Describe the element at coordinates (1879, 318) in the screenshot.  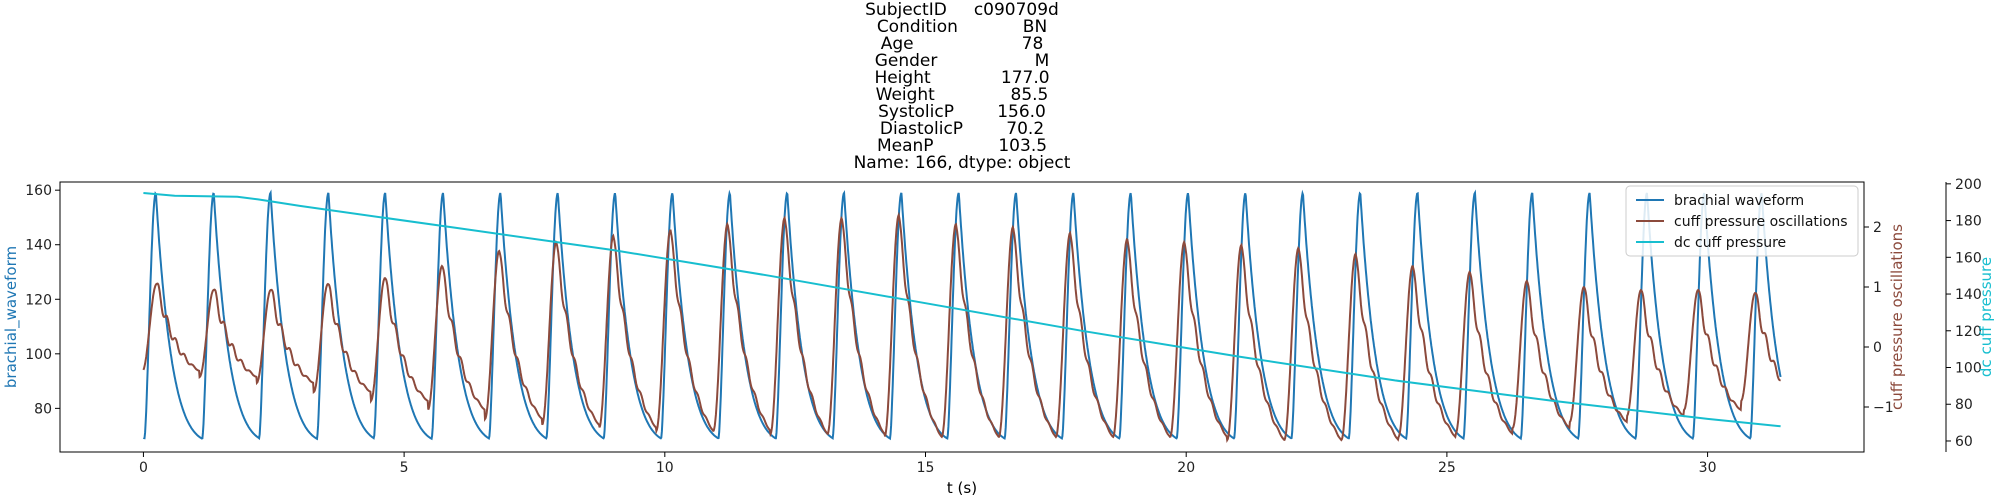
I see `y-axis-right-oscillations: −1 0 1 2` at that location.